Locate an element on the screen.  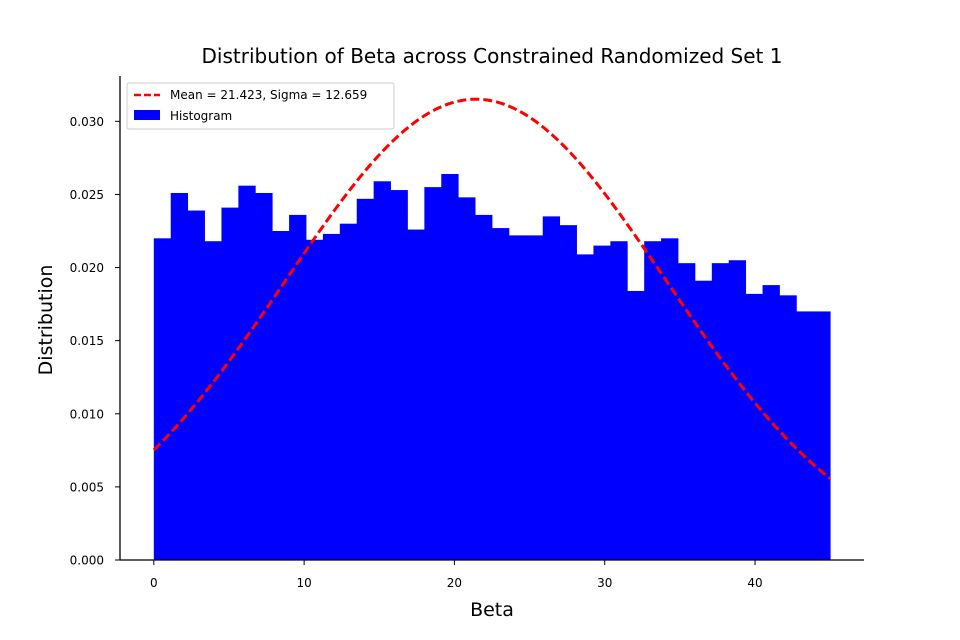
legend-label-fit: Mean = 21.423, Sigma = 12.659 is located at coordinates (268, 95).